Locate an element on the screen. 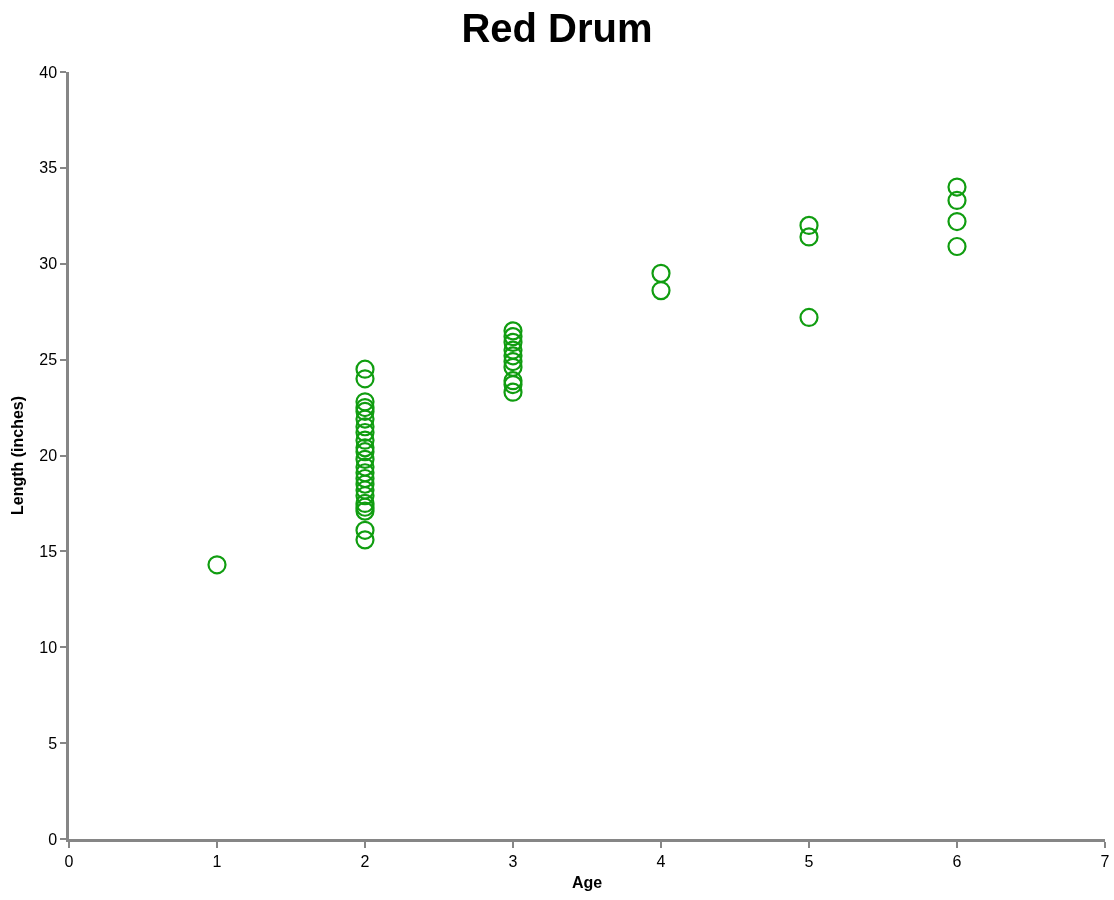 The height and width of the screenshot is (900, 1114). x-tick-label: 7 is located at coordinates (1105, 861).